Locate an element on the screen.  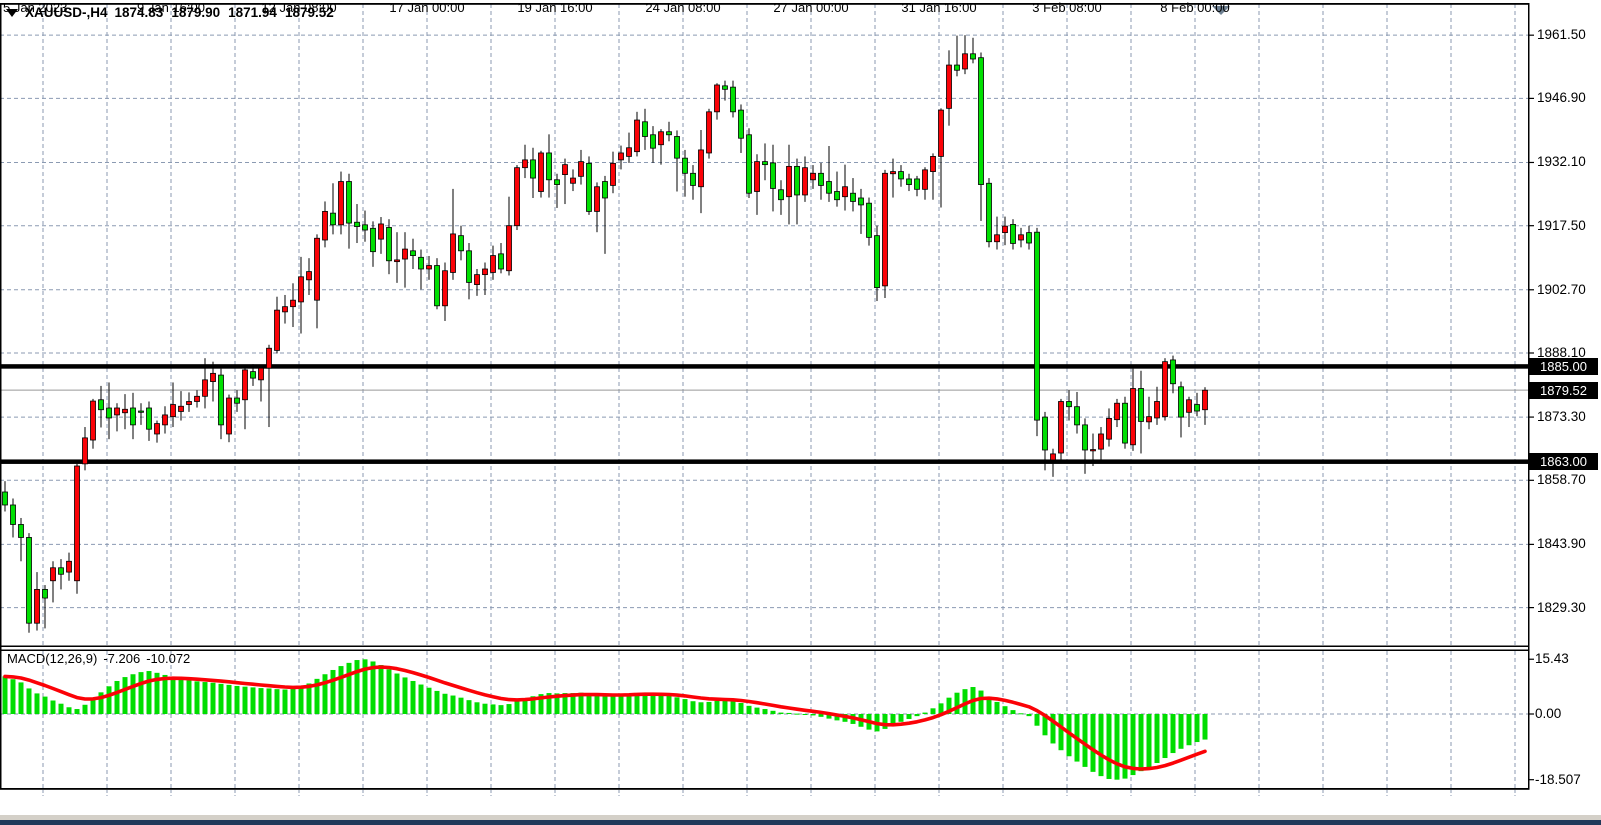
ohlc-dropdown-icon is located at coordinates (12, 12).